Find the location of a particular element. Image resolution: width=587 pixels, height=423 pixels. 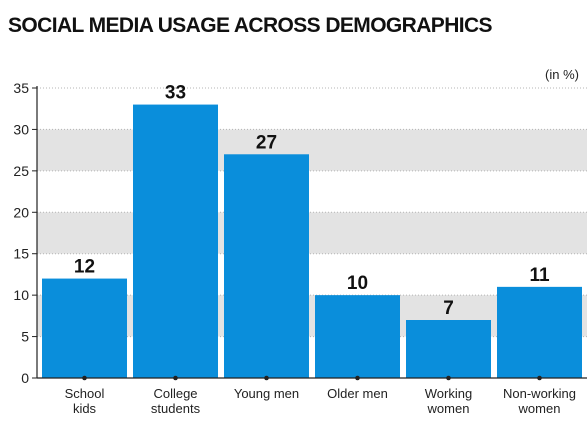

y-tick-label-0: 0 is located at coordinates (25, 378).